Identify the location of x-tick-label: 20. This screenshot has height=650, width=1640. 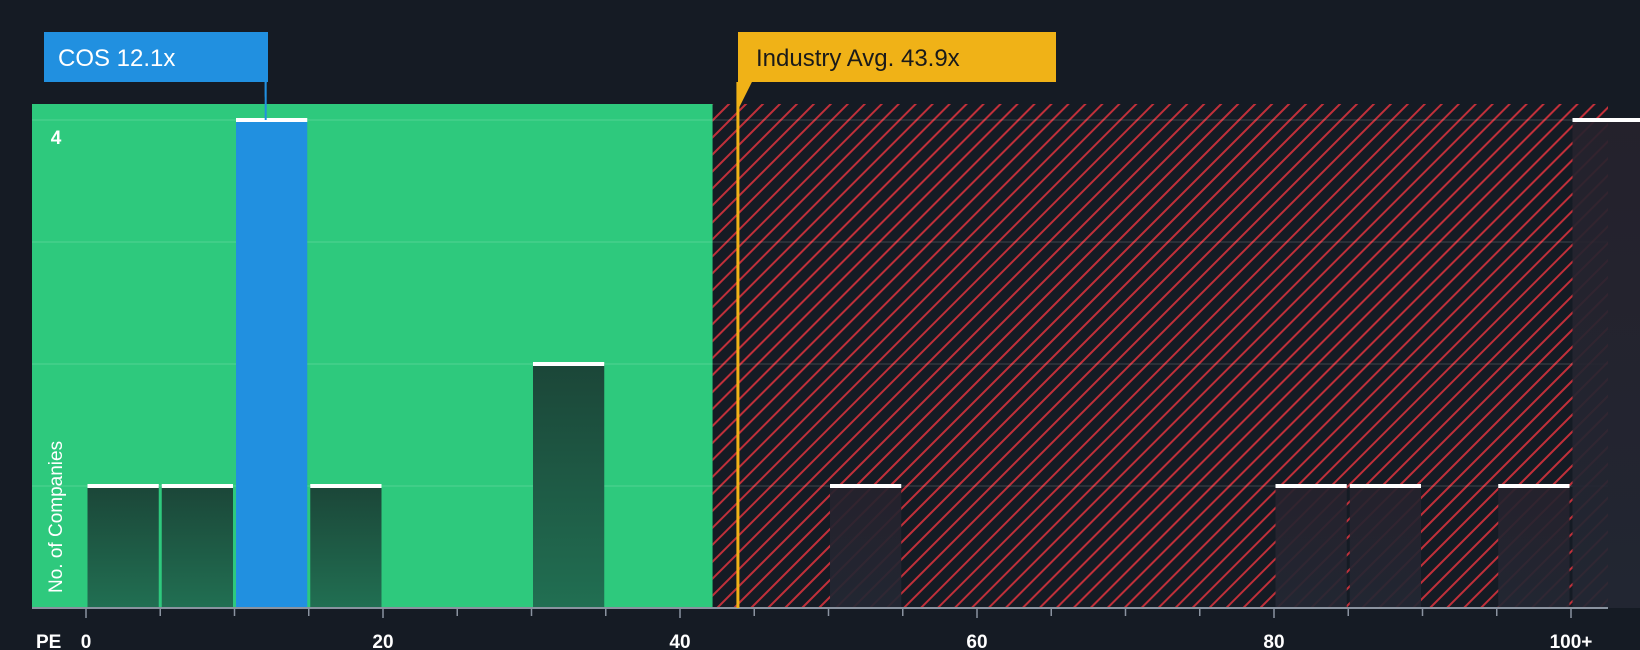
(382, 641).